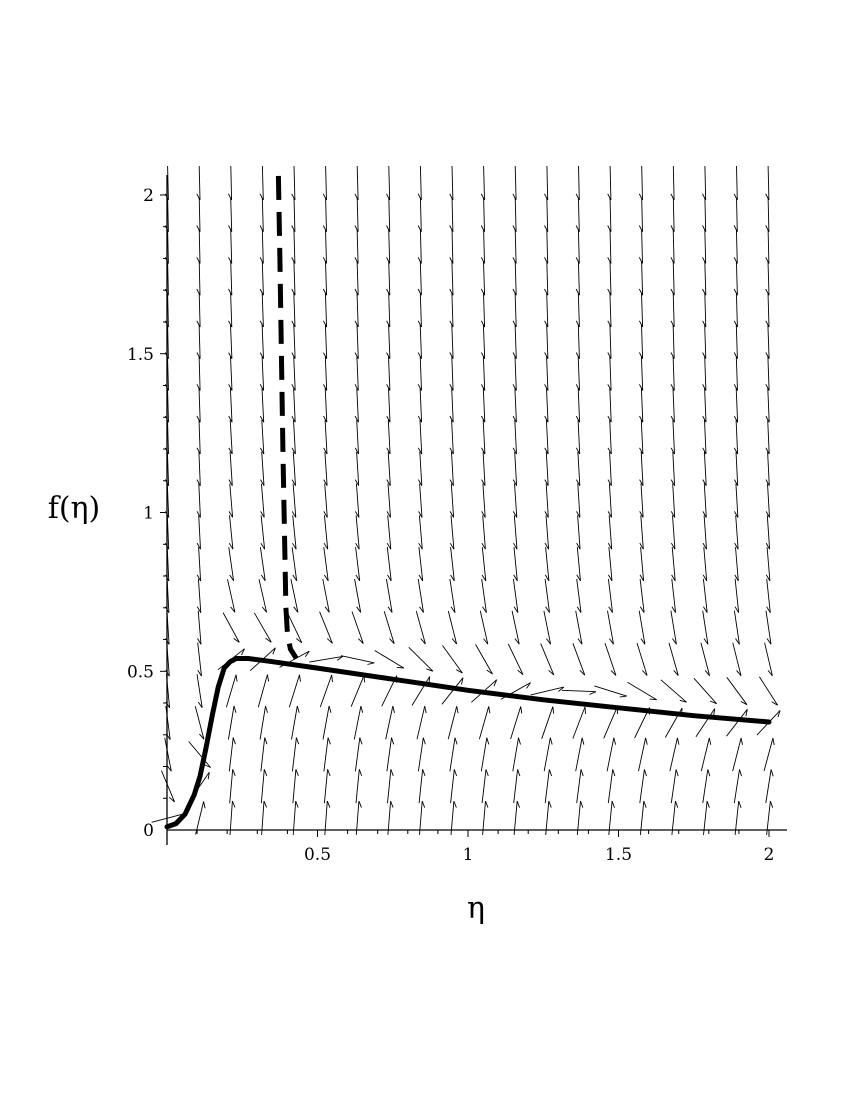 The width and height of the screenshot is (850, 1100). What do you see at coordinates (618, 855) in the screenshot?
I see `x-tick-label: 1.5` at bounding box center [618, 855].